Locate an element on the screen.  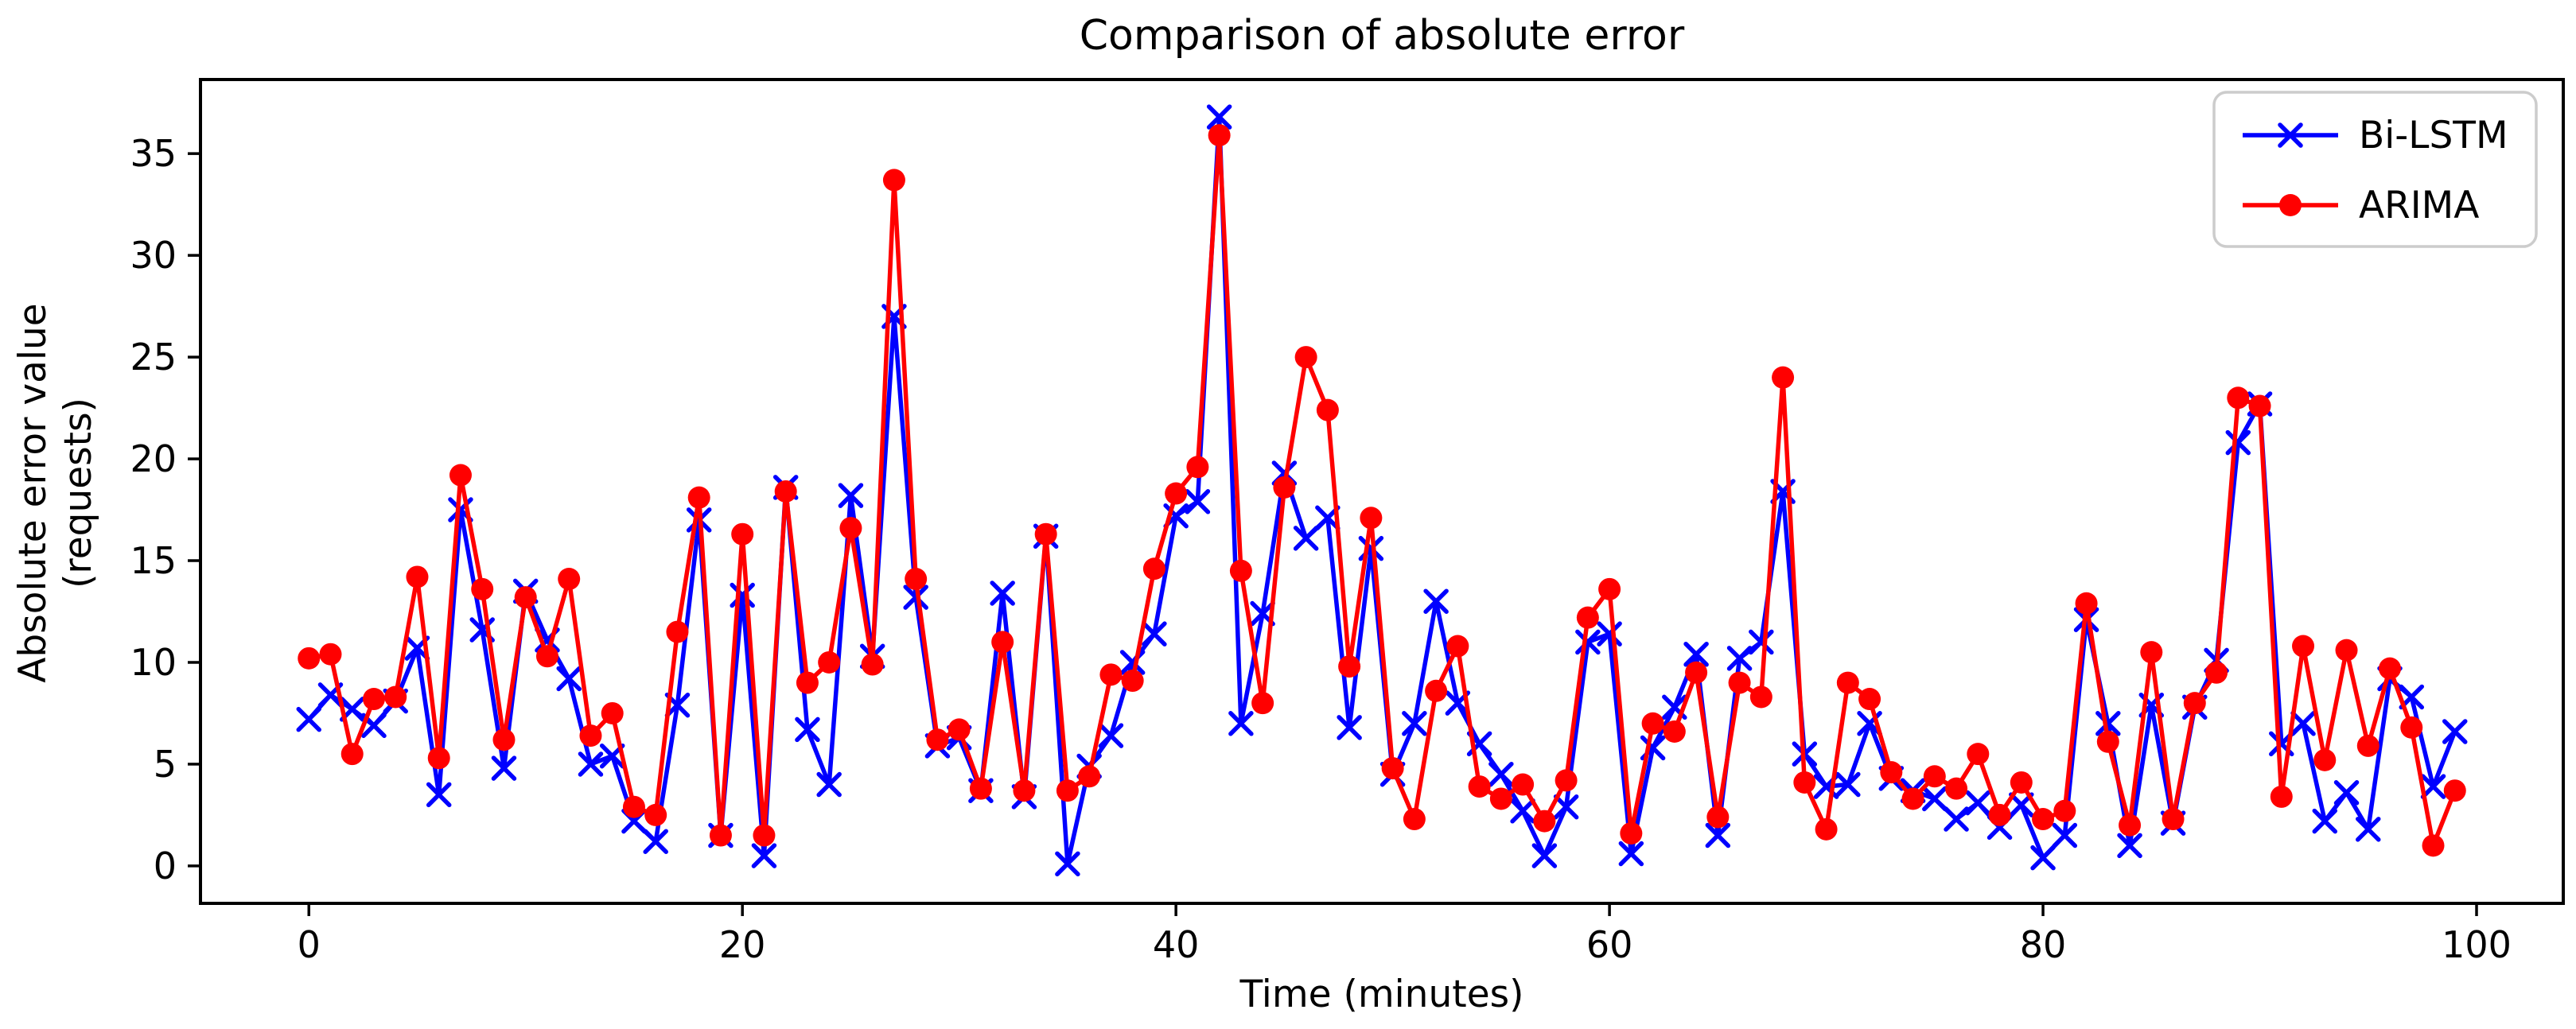
x-tick-label: 0 is located at coordinates (310, 944).